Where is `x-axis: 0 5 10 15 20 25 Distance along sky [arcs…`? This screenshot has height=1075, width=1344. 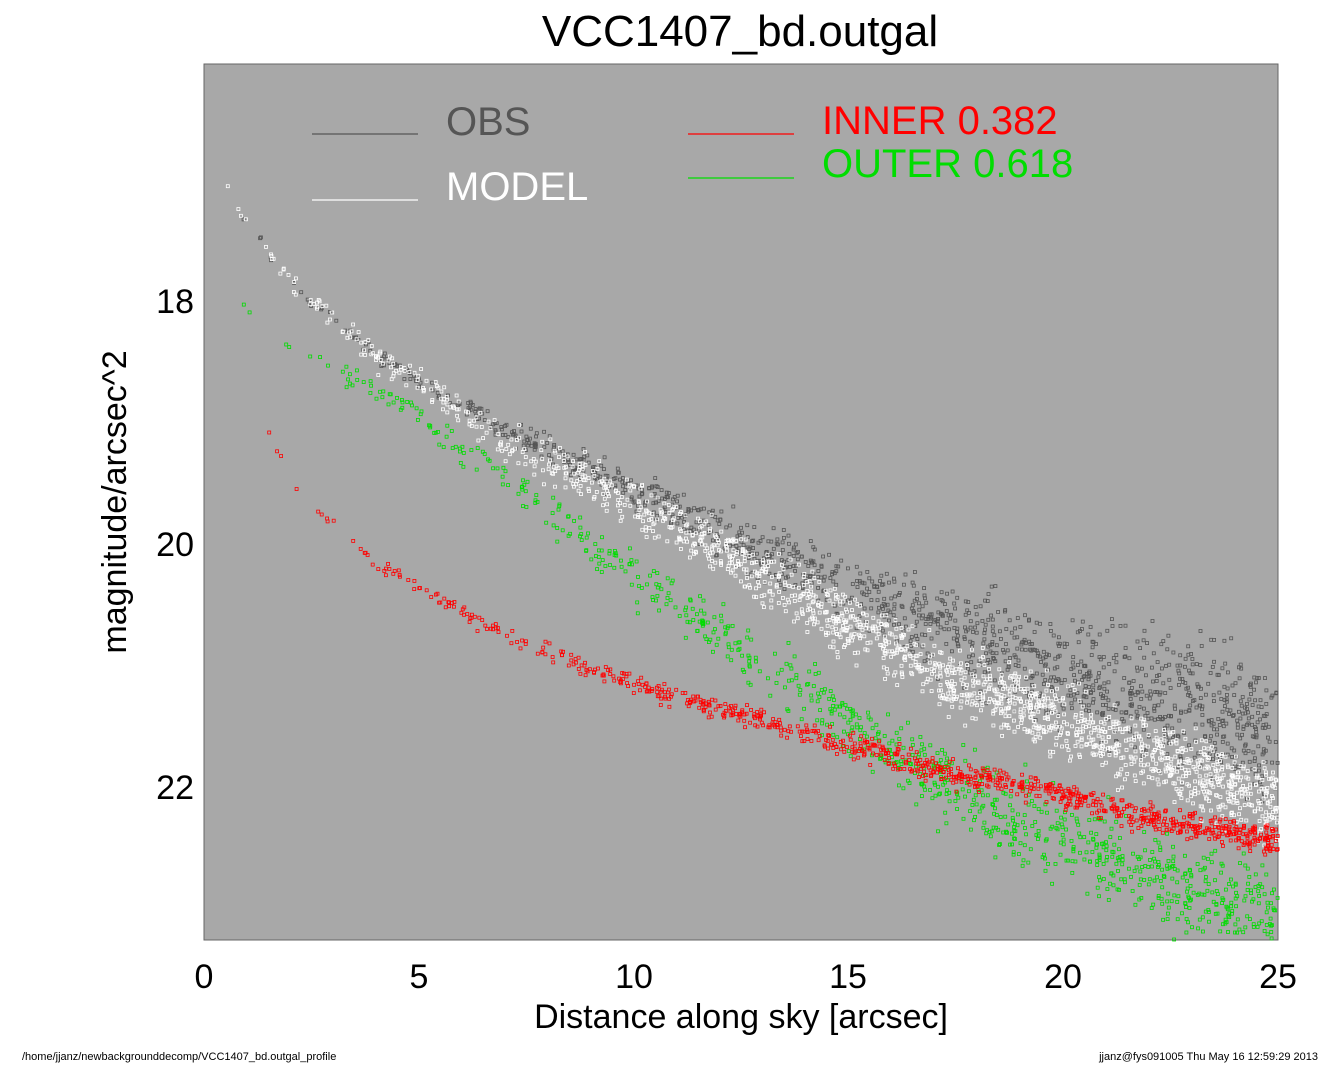
x-axis: 0 5 10 15 20 25 Distance along sky [arcs… is located at coordinates (746, 997).